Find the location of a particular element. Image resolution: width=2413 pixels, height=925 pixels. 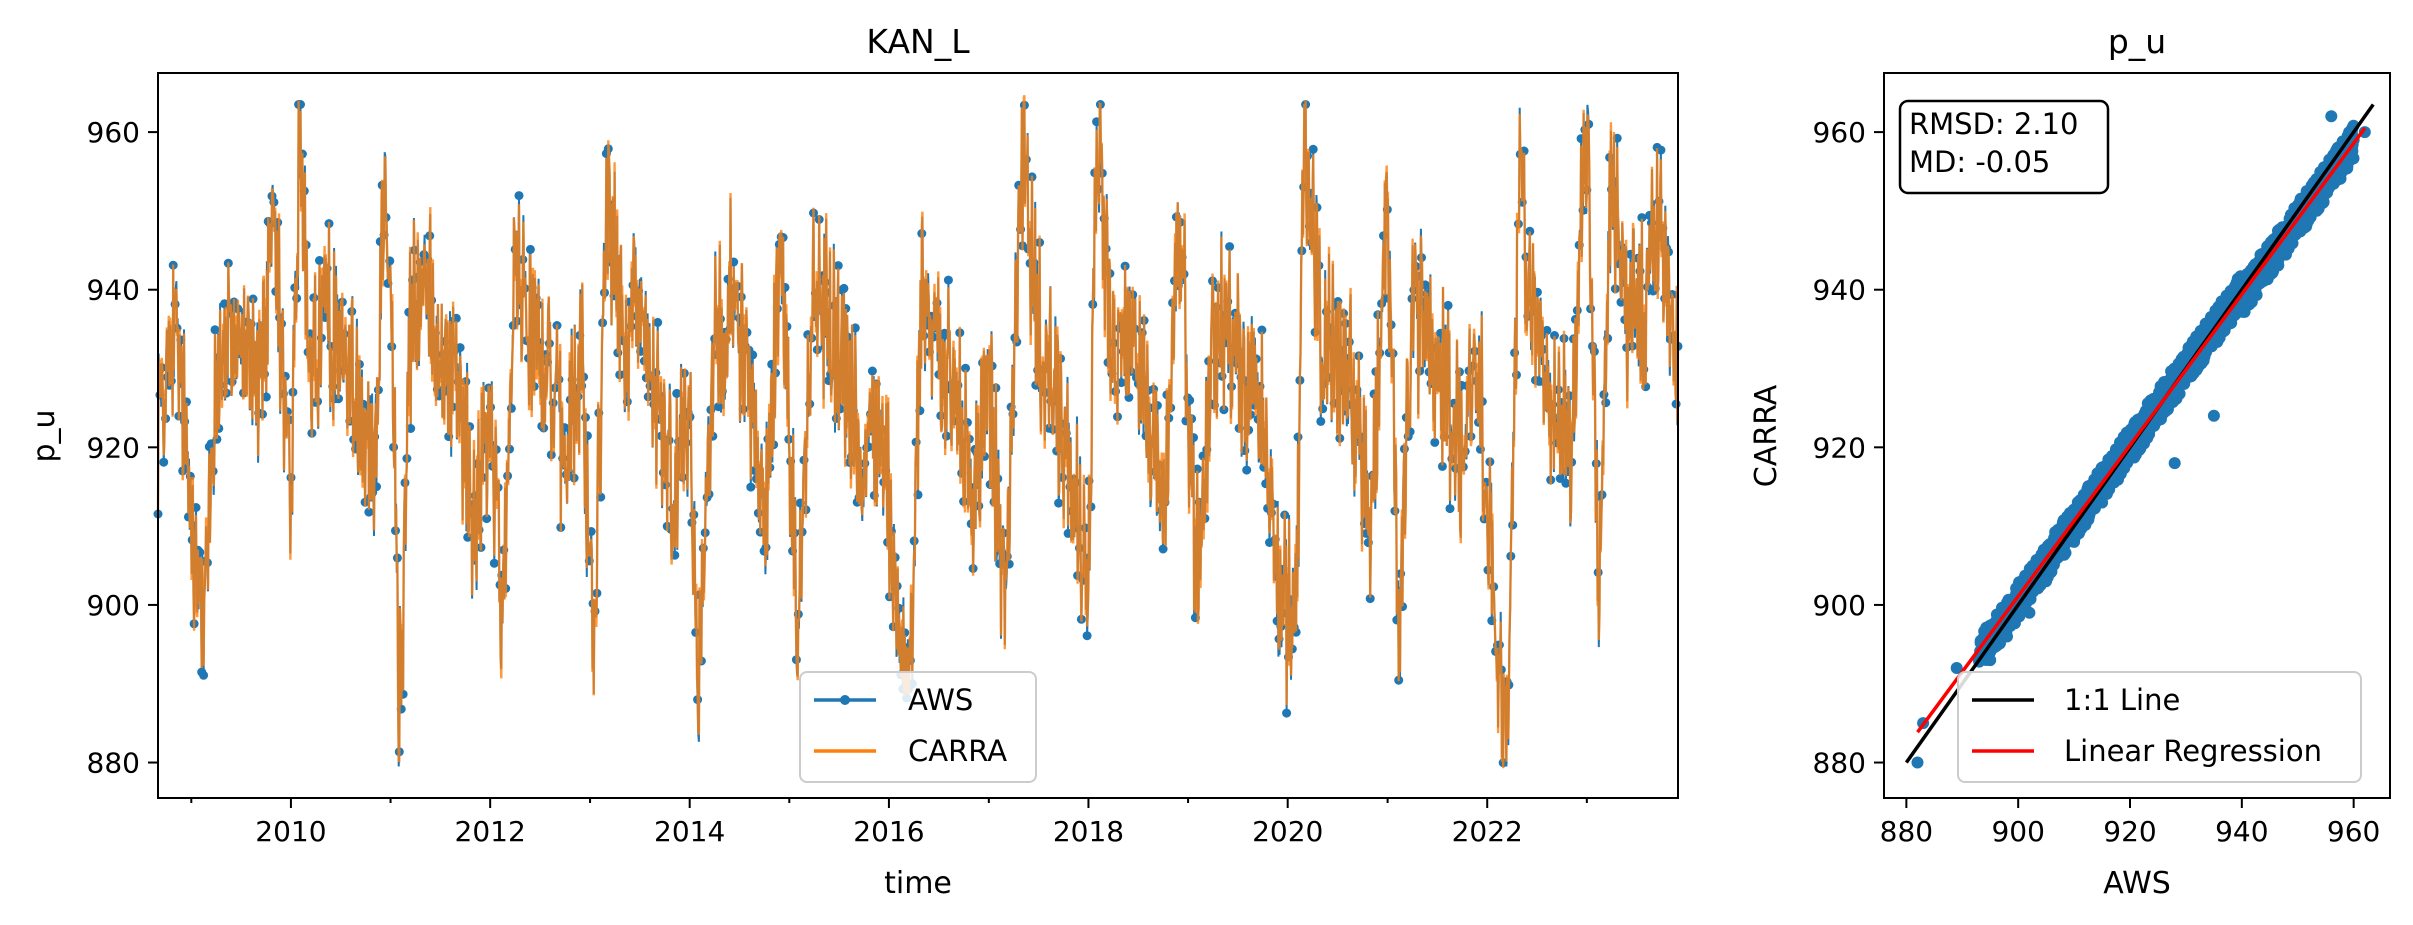

scatter-points is located at coordinates (2141, 439).